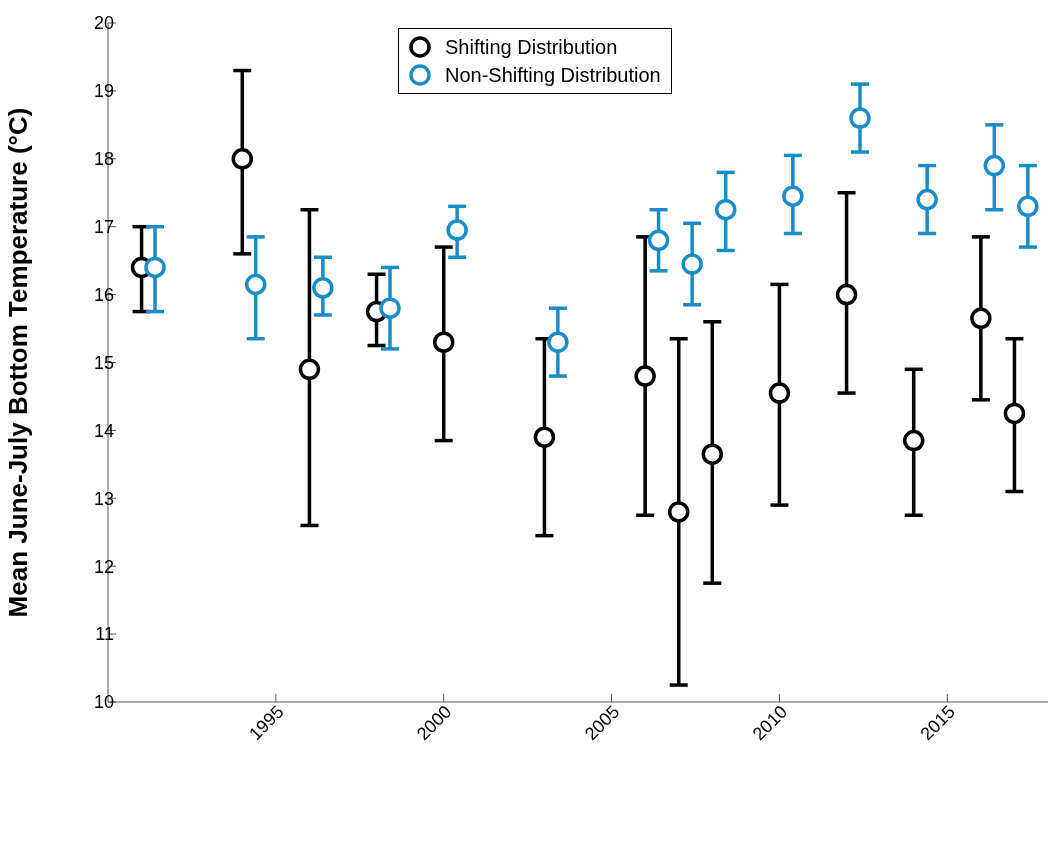 The image size is (1055, 859). Describe the element at coordinates (103, 362) in the screenshot. I see `y-tick-label: 15` at that location.